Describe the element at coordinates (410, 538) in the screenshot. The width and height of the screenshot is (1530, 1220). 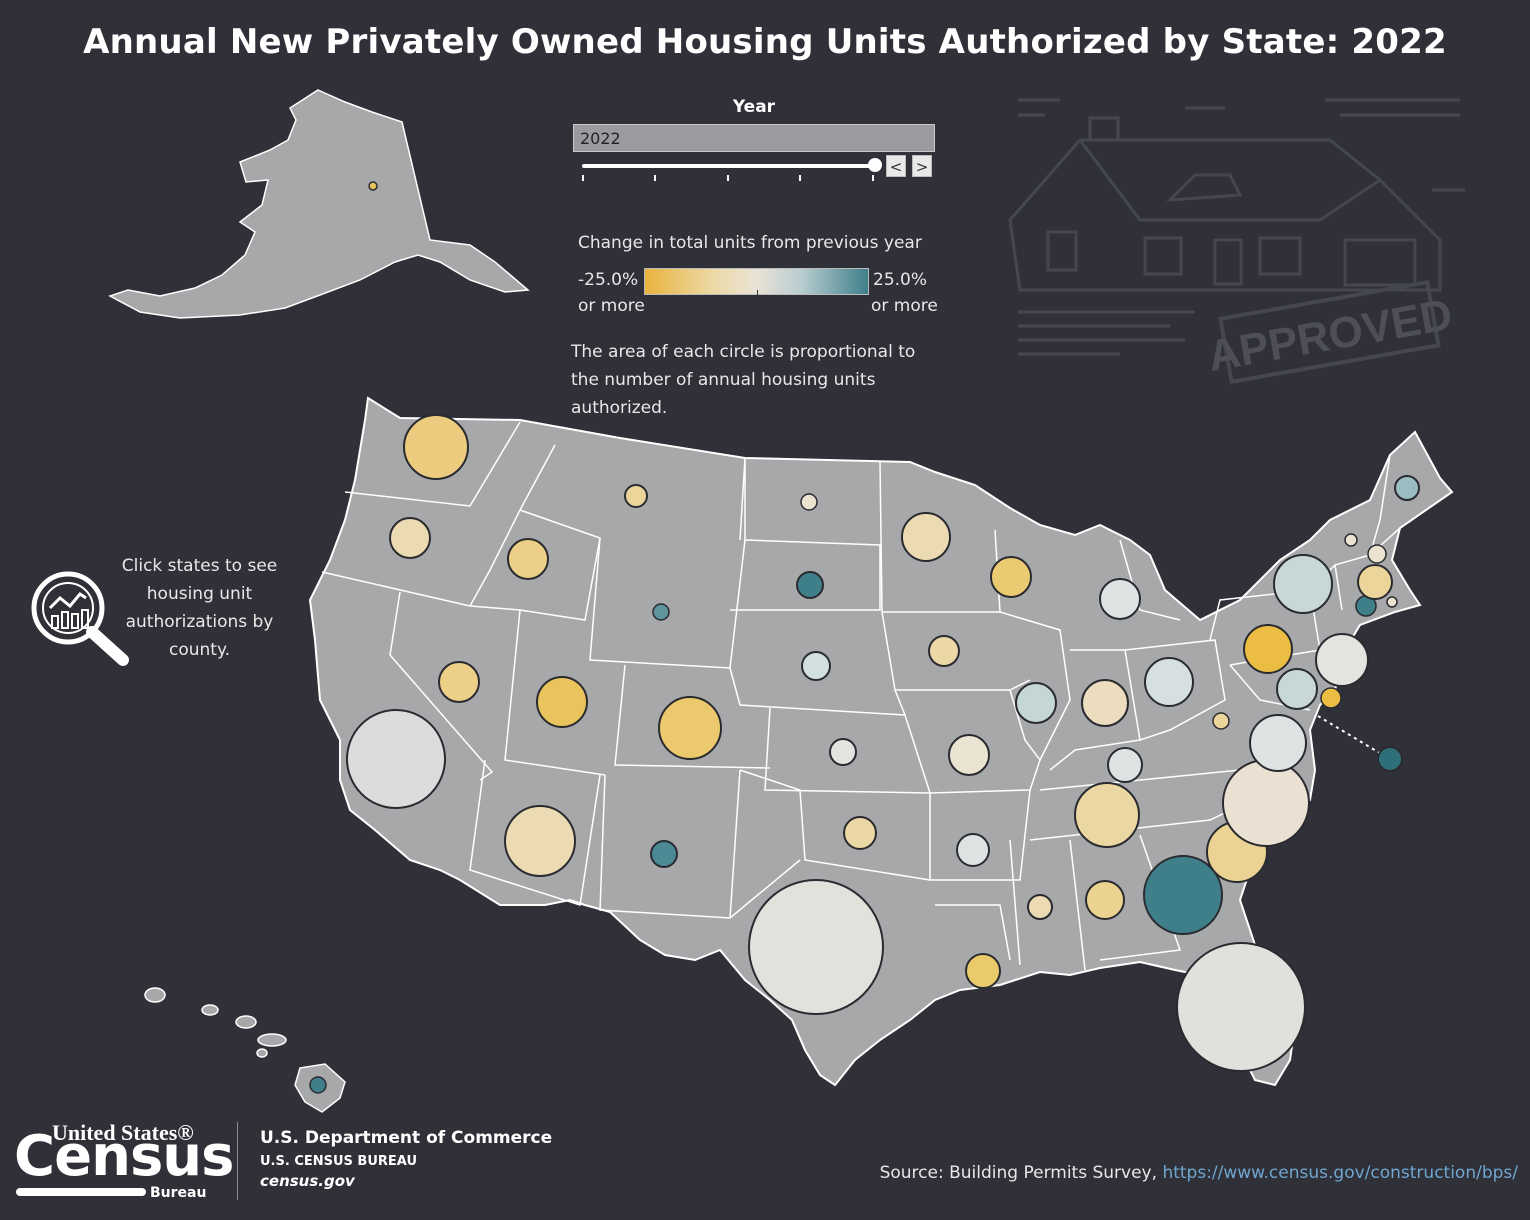
I see `state-circle-oregon: Oregon` at that location.